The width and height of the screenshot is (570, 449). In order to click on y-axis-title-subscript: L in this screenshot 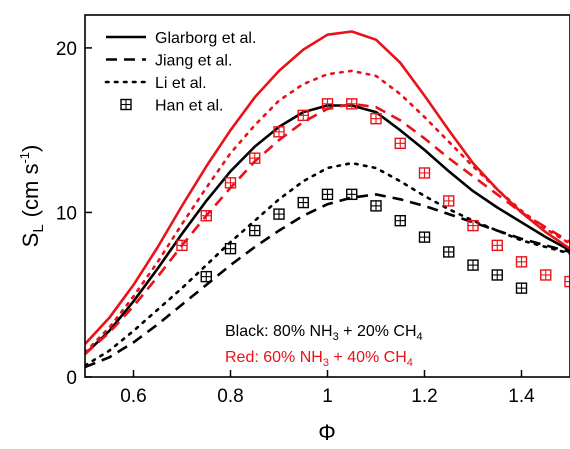, I will do `click(38, 228)`.